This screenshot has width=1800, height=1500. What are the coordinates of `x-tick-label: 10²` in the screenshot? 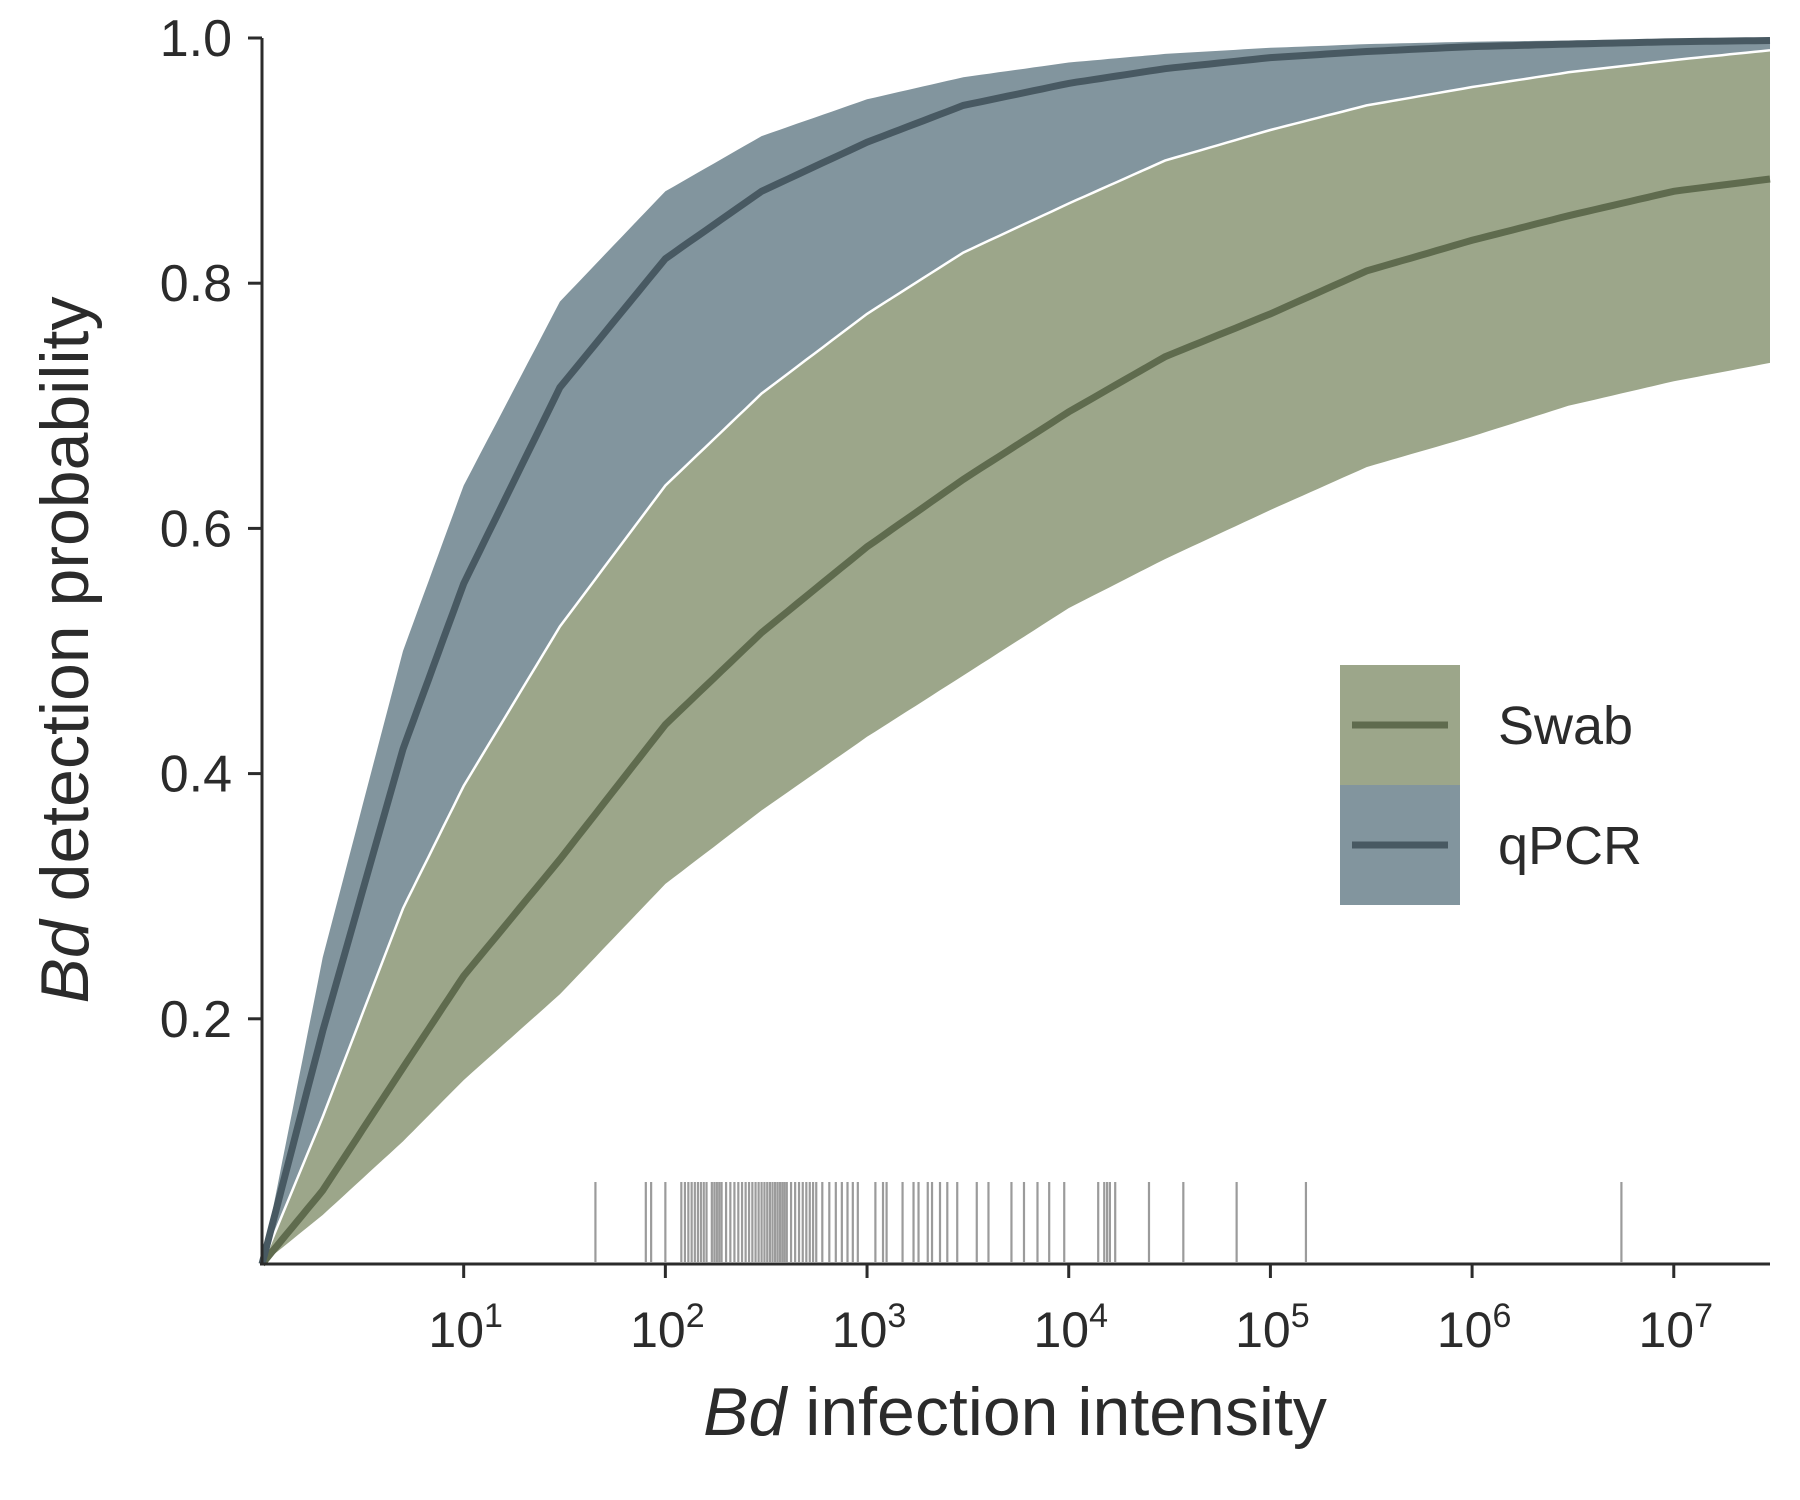 It's located at (667, 1327).